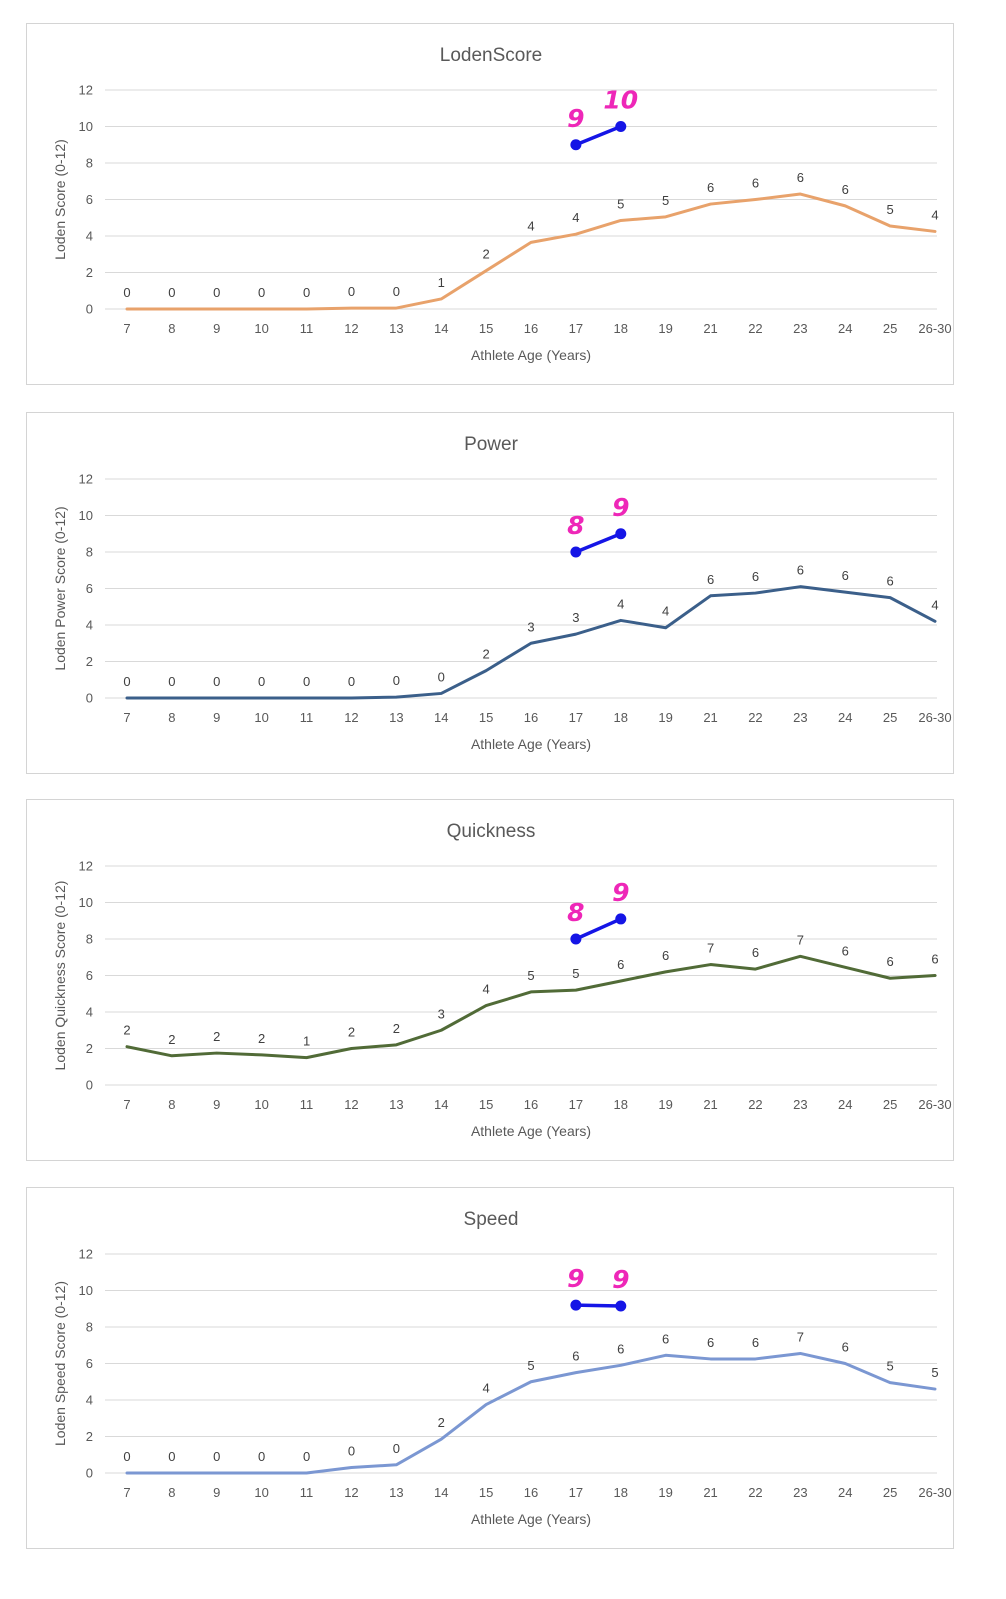  Describe the element at coordinates (531, 1492) in the screenshot. I see `x-tick-label: 16` at that location.